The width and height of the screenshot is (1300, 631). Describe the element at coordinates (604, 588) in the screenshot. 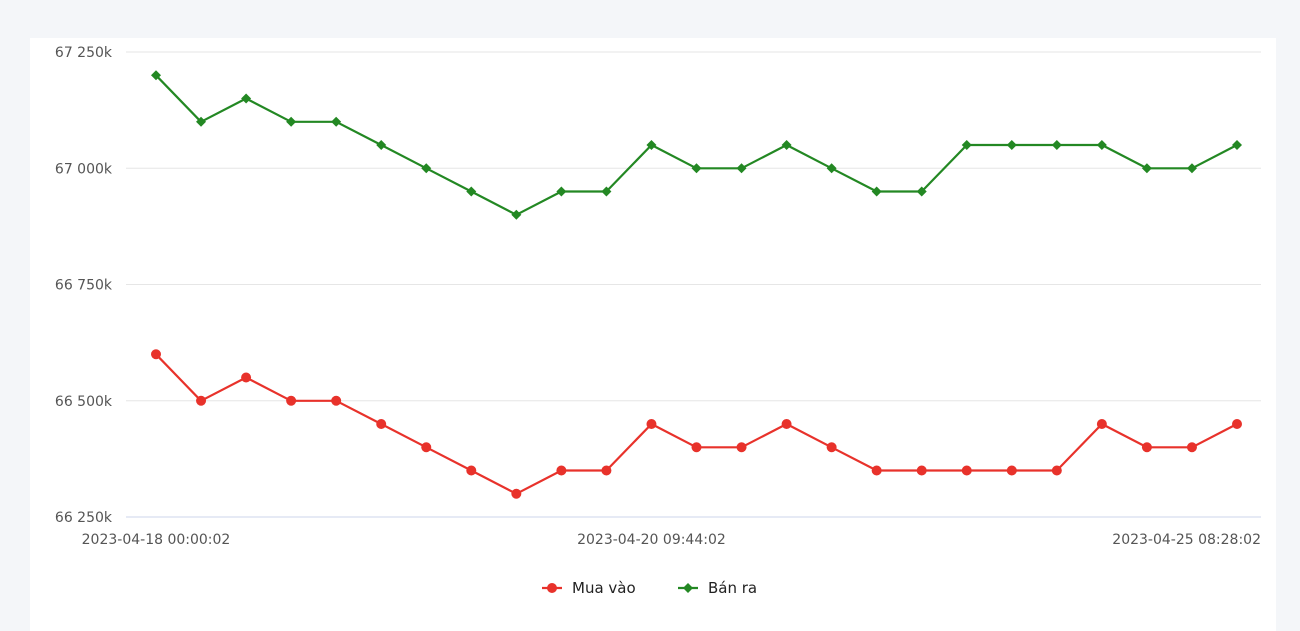

I see `legend-label: Mua vào` at that location.